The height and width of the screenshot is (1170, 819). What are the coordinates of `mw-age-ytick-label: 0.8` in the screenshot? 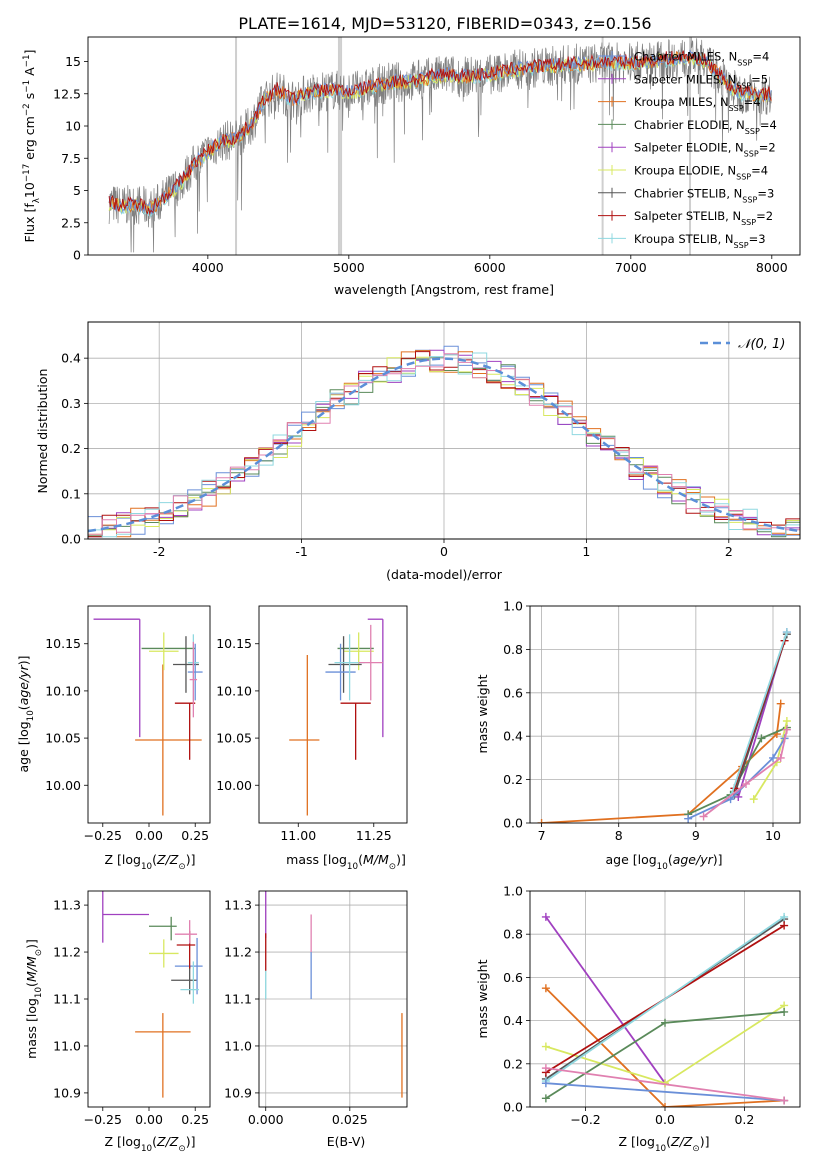 It's located at (513, 649).